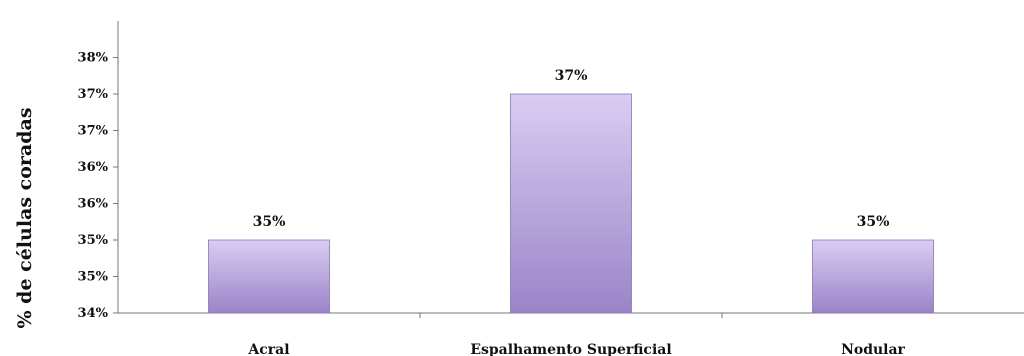 Image resolution: width=1024 pixels, height=356 pixels. I want to click on x-category-label: Acral, so click(268, 349).